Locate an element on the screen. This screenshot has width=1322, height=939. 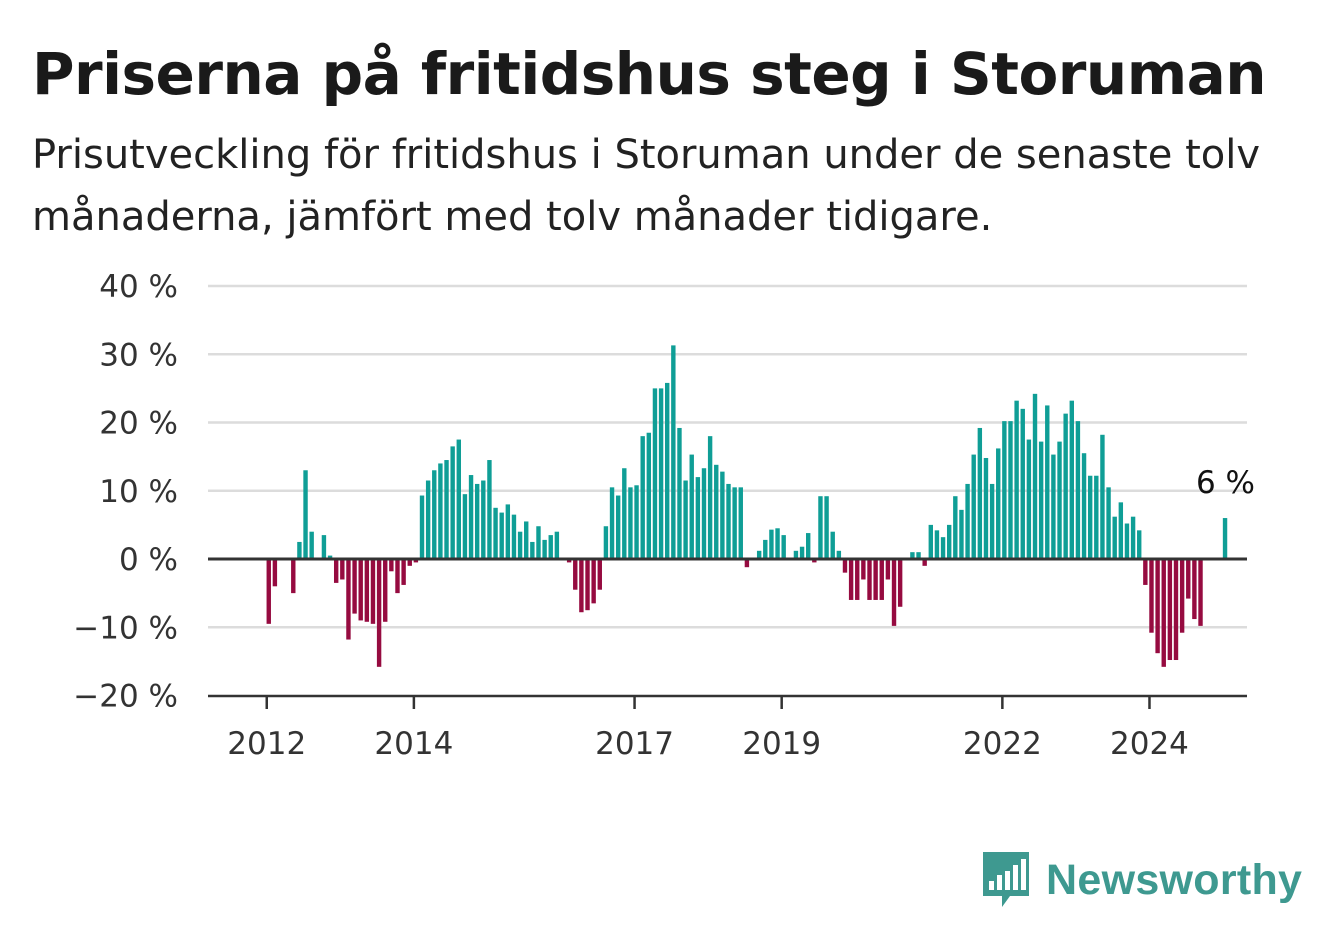
x-tick-label: 2019 is located at coordinates (781, 744).